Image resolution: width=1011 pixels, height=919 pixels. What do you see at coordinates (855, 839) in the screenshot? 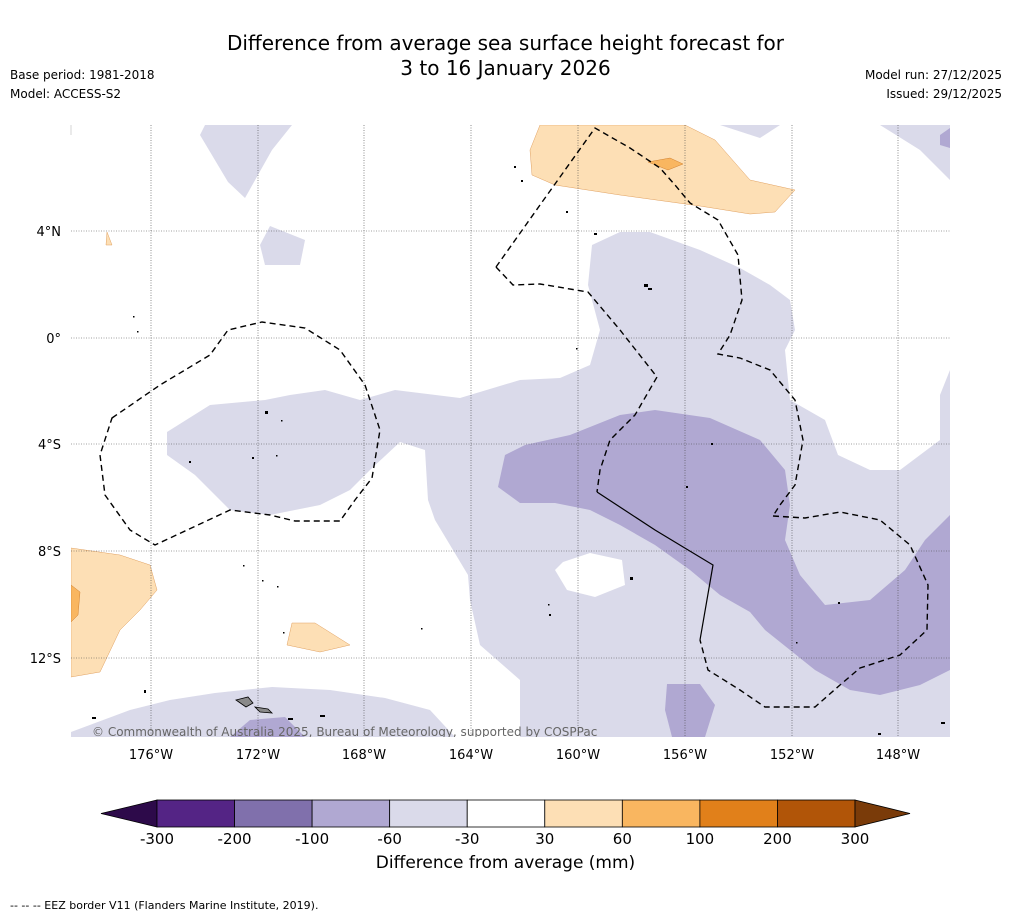
I see `colorbar-tick-label: 300` at bounding box center [855, 839].